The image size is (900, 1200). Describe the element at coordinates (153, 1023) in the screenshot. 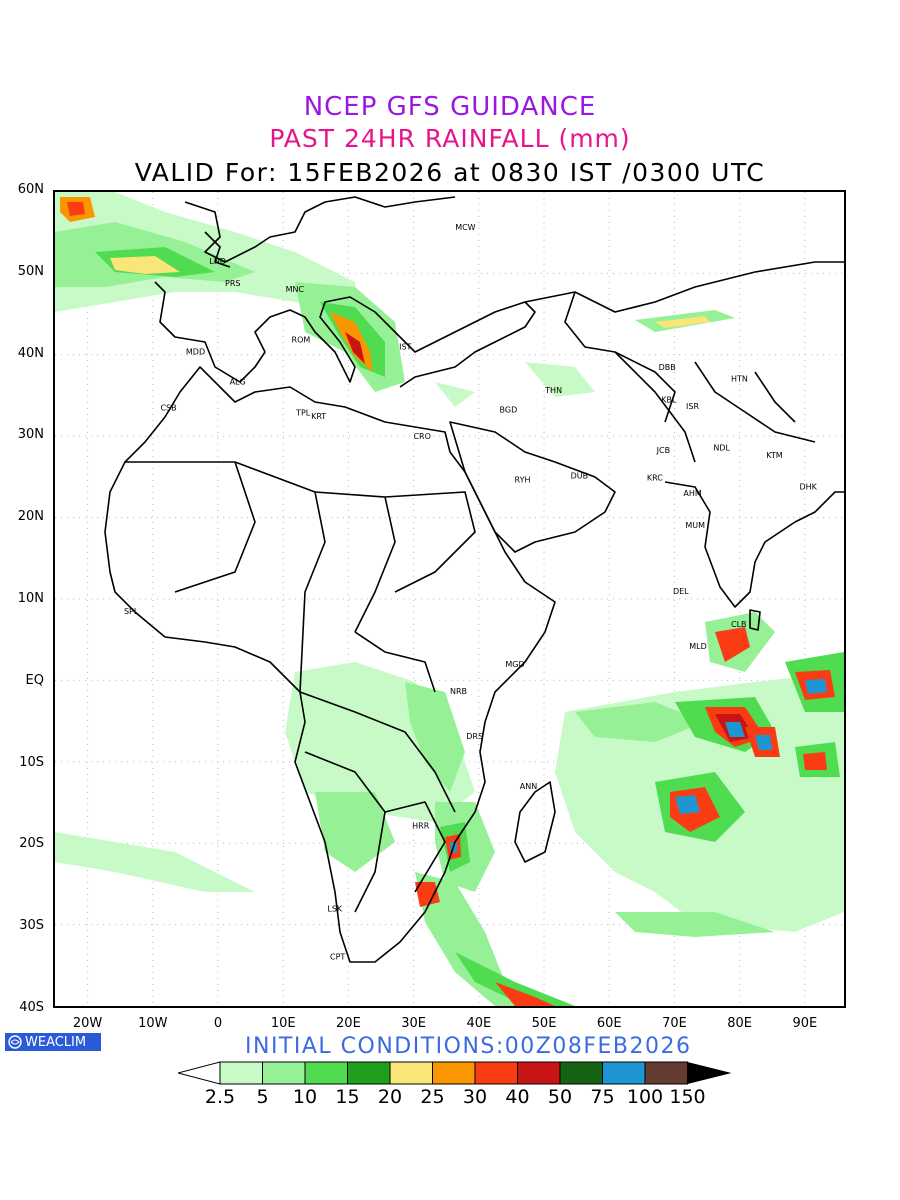

I see `lon-label: 10W` at that location.